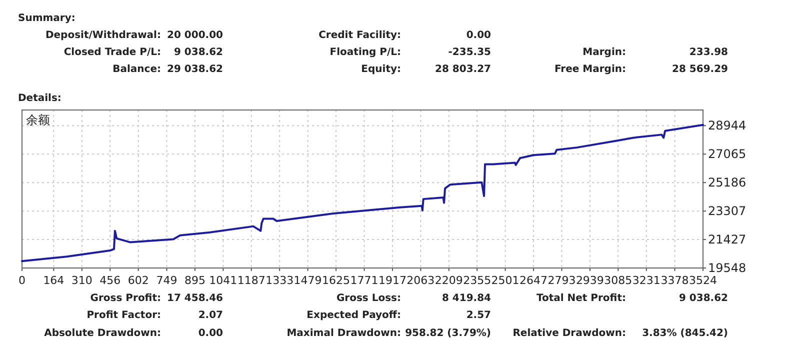 The width and height of the screenshot is (799, 350). What do you see at coordinates (102, 333) in the screenshot?
I see `text: Absolute Drawdown:` at bounding box center [102, 333].